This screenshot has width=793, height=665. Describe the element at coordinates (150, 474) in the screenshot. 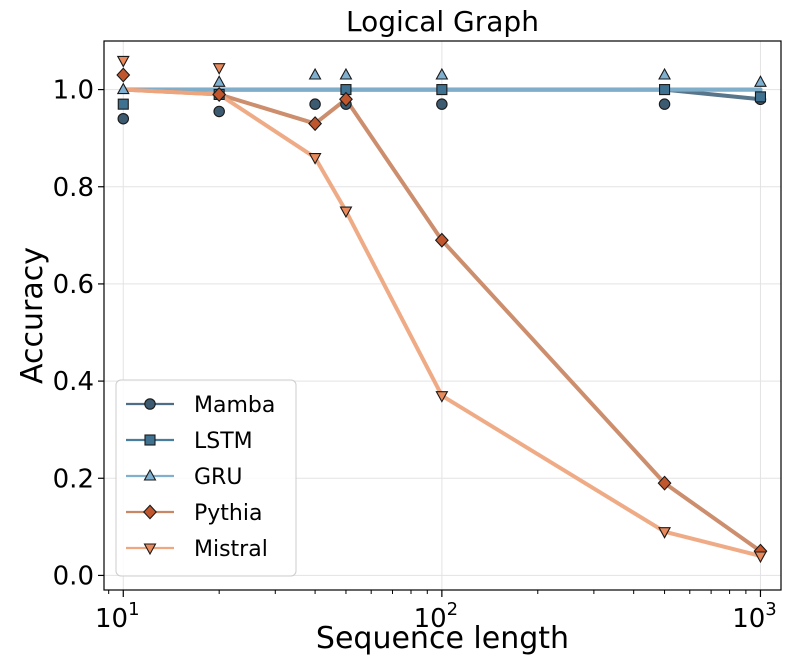

I see `legend-marker-gru` at that location.